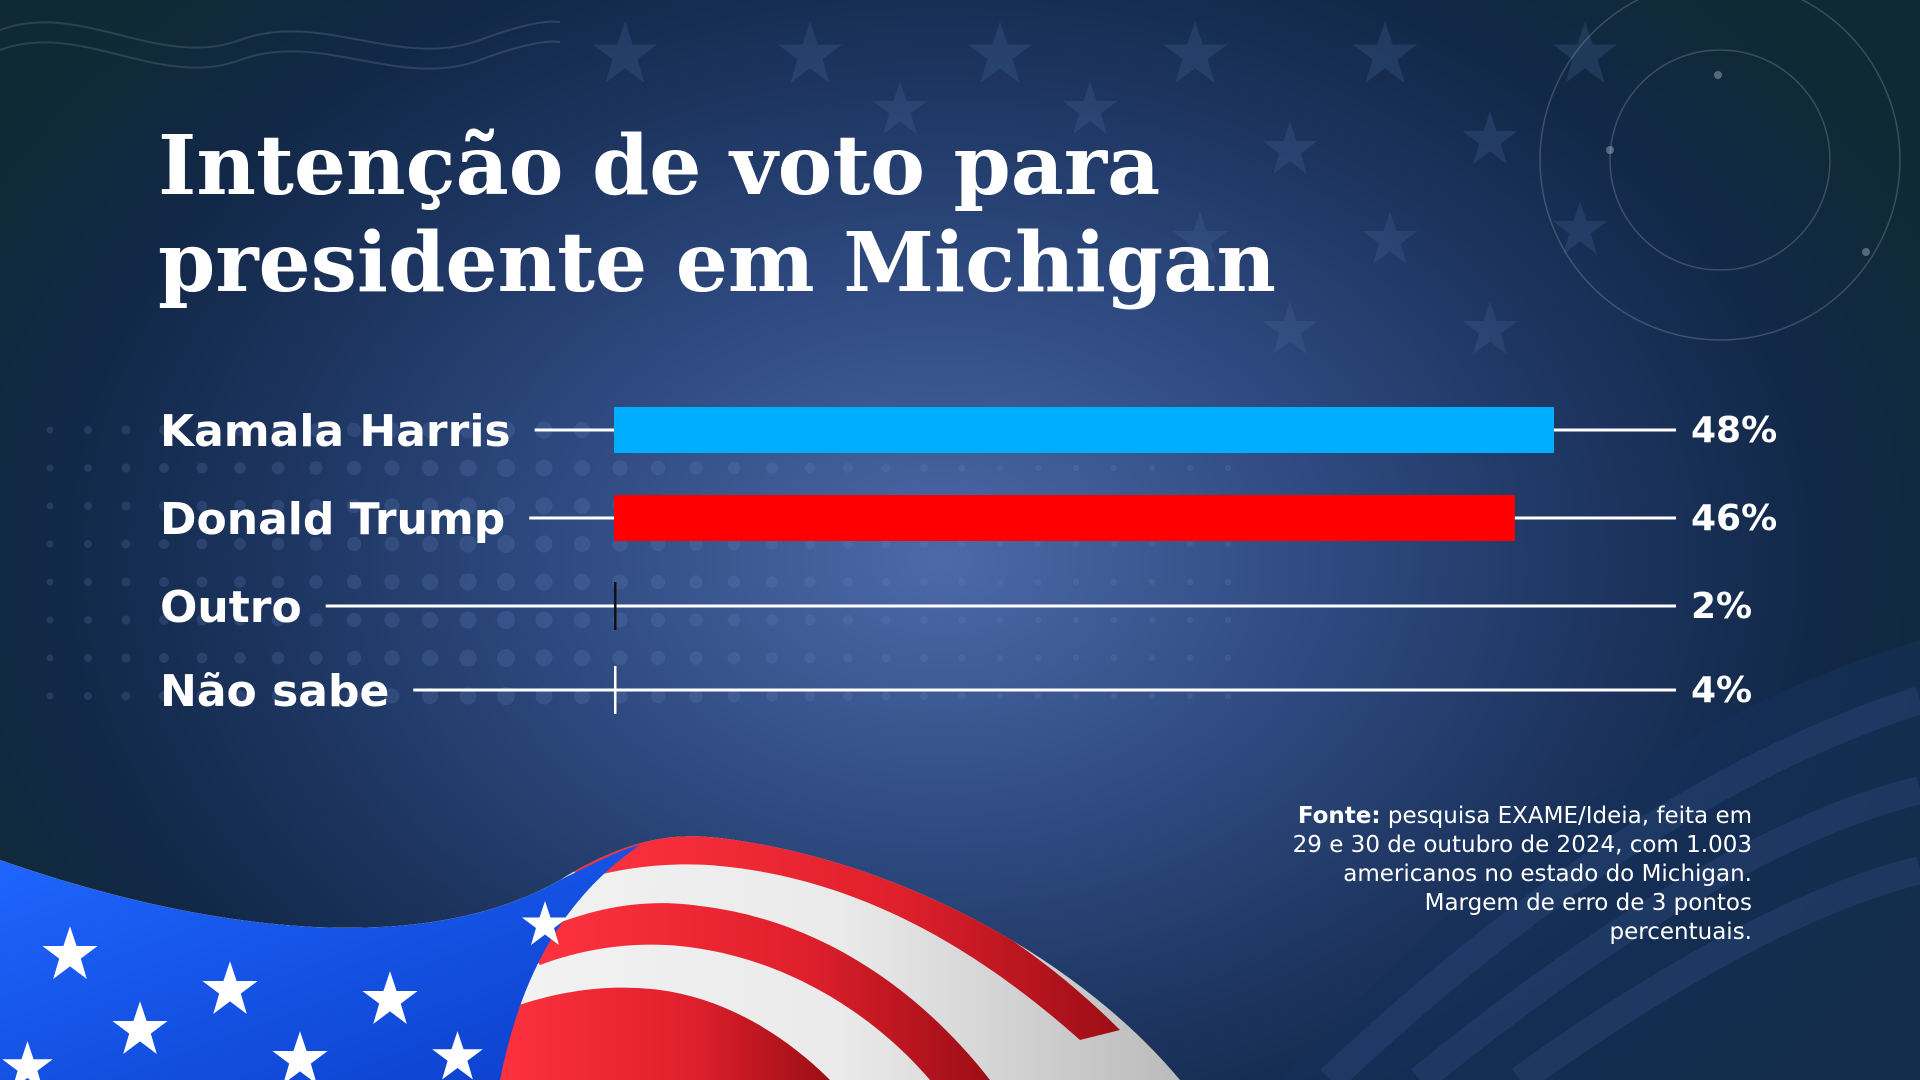 This screenshot has height=1080, width=1920. I want to click on chart-title-line-2: presidente em Michigan, so click(717, 263).